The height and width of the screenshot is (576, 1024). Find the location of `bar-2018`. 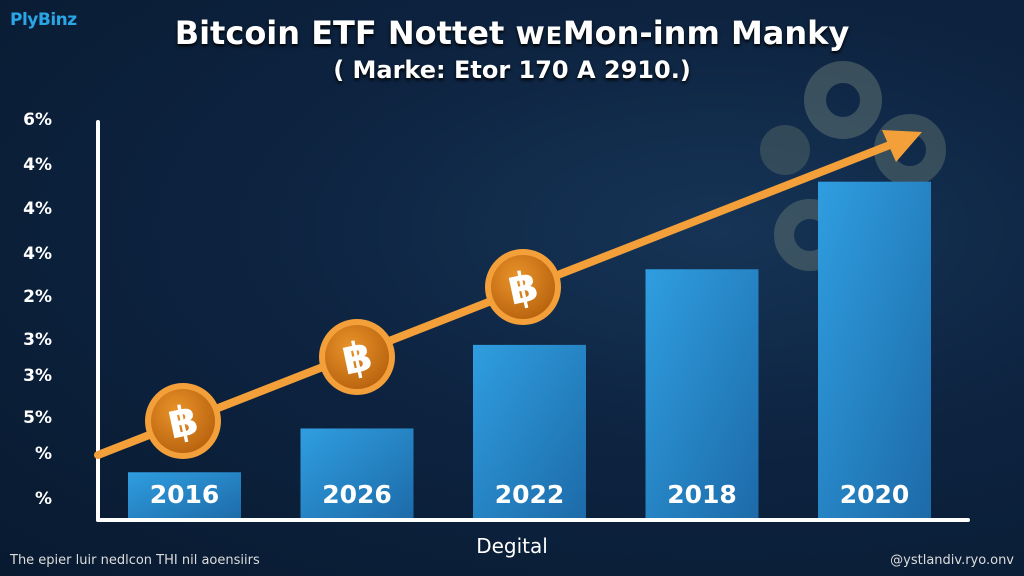

bar-2018 is located at coordinates (702, 394).